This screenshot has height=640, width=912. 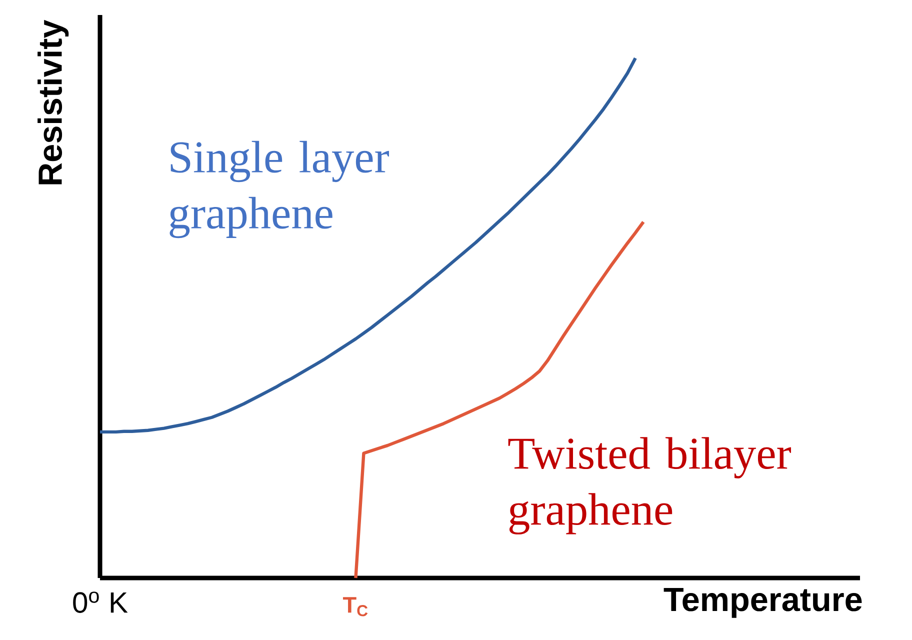 I want to click on series-label: Twisted bilayer graphene, so click(x=649, y=485).